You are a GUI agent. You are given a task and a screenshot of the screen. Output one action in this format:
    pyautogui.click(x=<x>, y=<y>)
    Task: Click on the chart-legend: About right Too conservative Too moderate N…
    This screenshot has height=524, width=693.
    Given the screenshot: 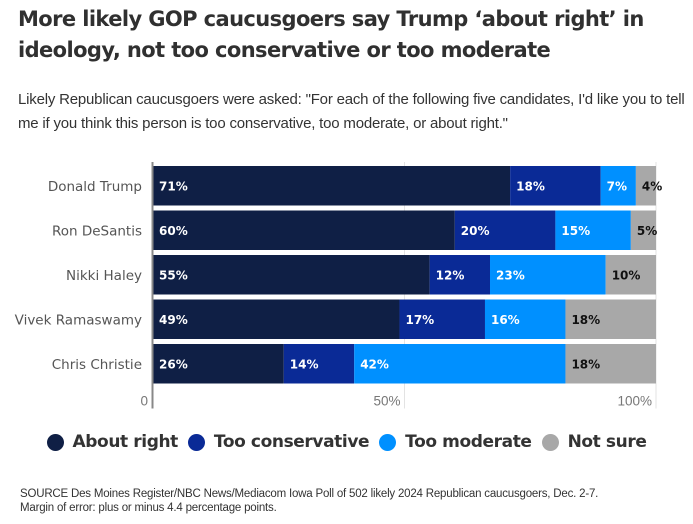 What is the action you would take?
    pyautogui.click(x=346, y=442)
    